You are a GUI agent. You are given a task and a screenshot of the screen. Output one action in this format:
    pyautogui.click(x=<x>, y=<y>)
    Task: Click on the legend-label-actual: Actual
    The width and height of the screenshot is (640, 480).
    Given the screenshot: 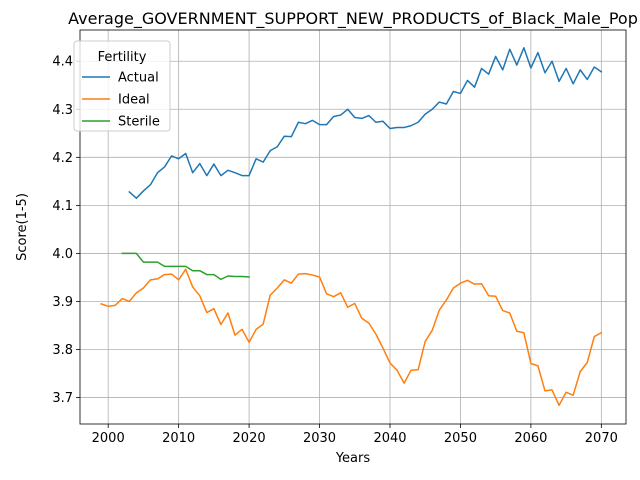 What is the action you would take?
    pyautogui.click(x=138, y=78)
    